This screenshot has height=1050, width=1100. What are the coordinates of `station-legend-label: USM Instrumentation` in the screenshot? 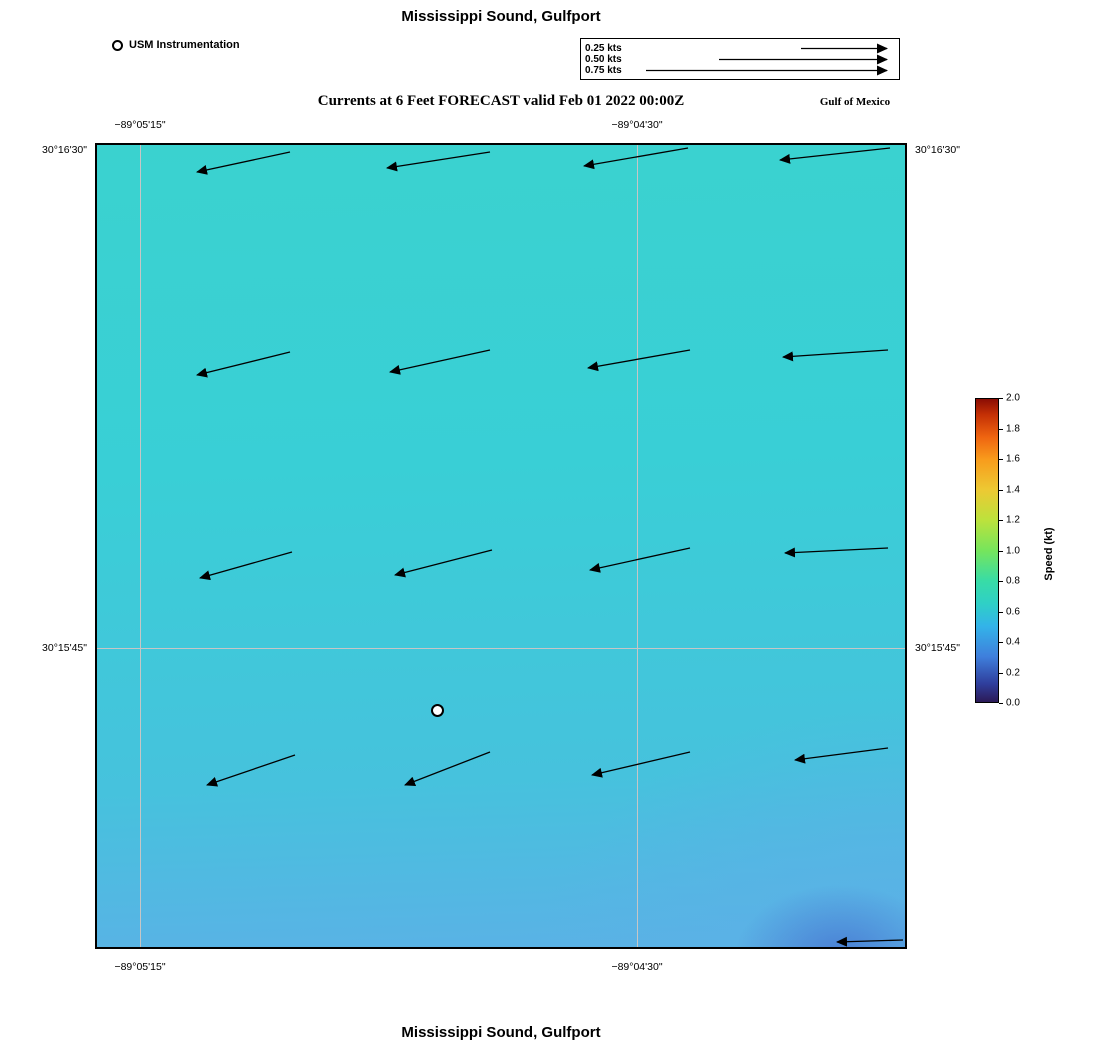 It's located at (184, 45).